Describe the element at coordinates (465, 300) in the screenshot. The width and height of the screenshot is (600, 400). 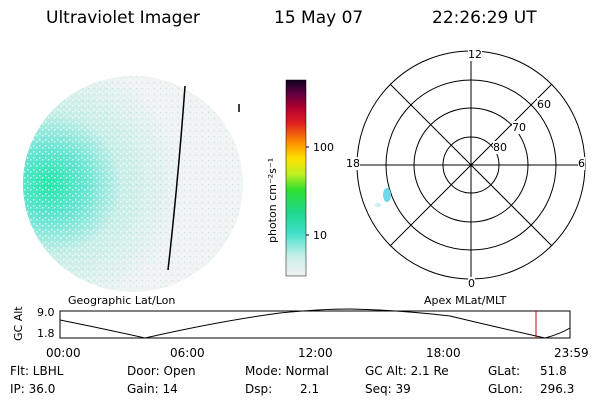
I see `apex-label: Apex MLat/MLT` at that location.